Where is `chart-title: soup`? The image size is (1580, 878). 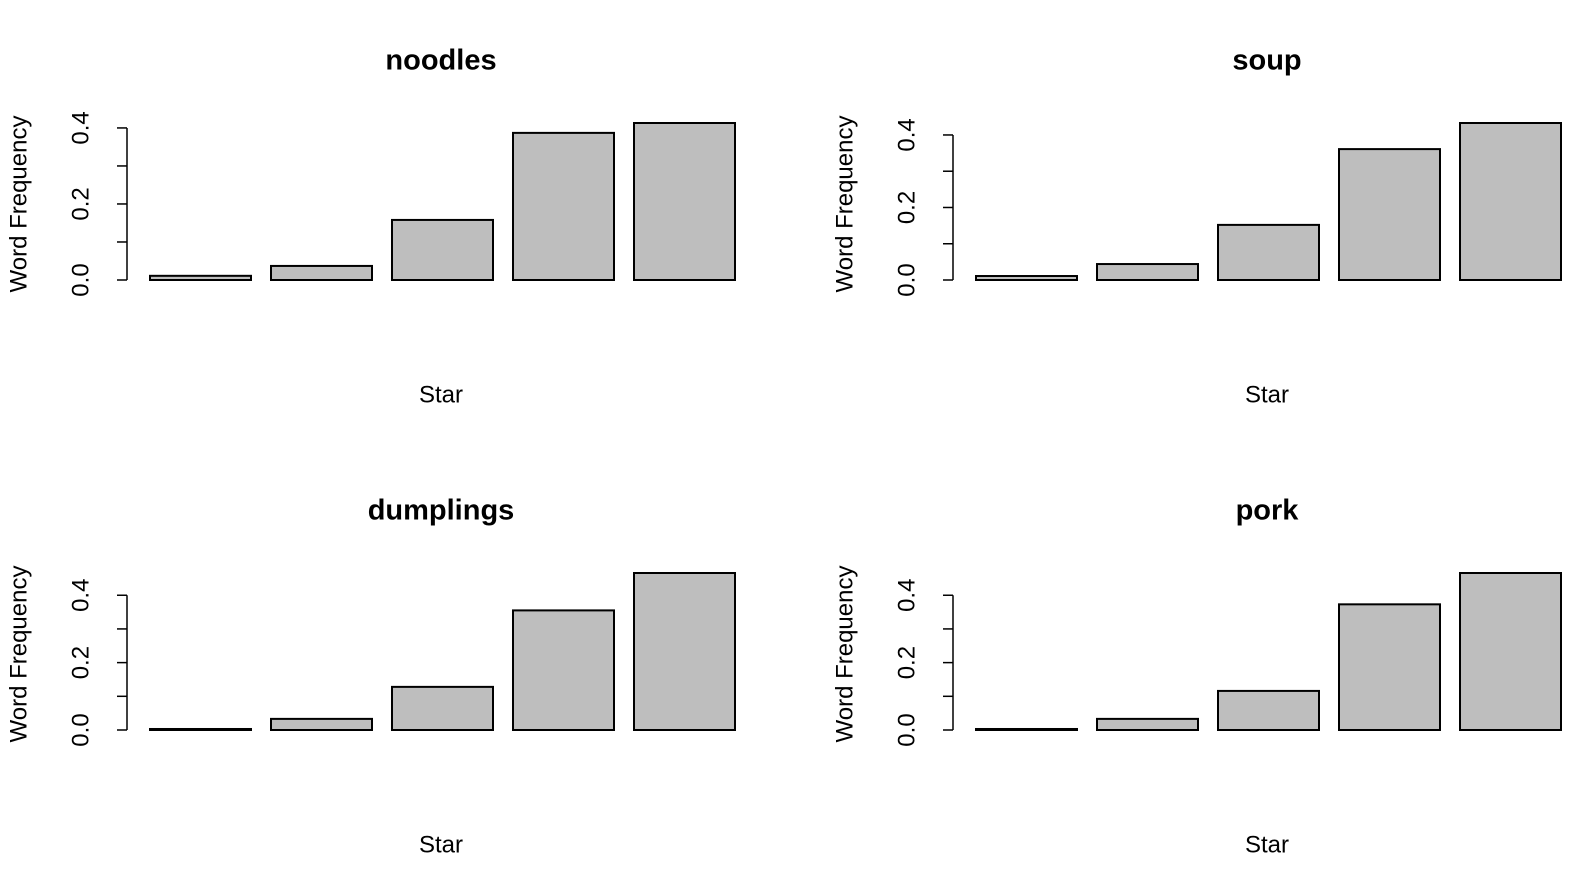 chart-title: soup is located at coordinates (1266, 61).